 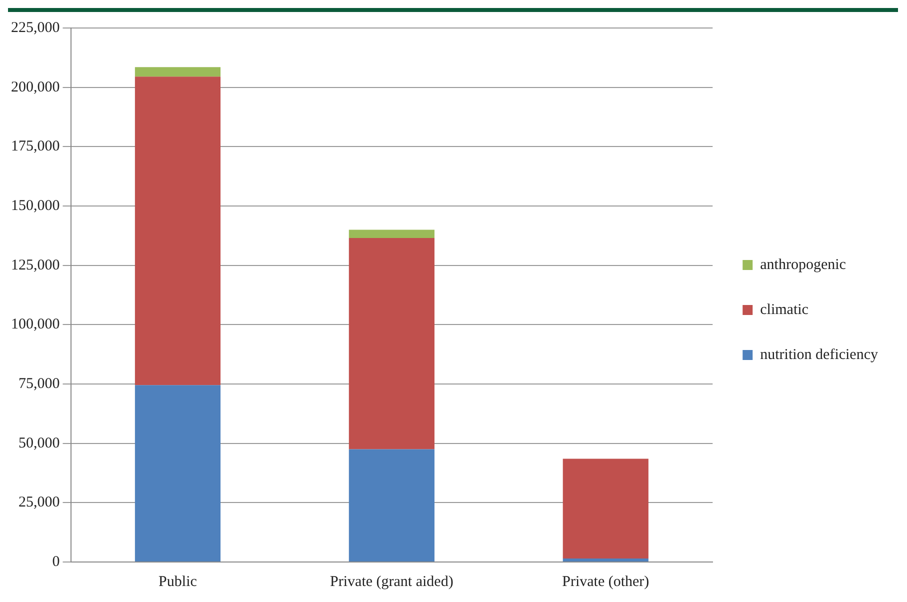 I want to click on legend-label: climatic, so click(x=784, y=310).